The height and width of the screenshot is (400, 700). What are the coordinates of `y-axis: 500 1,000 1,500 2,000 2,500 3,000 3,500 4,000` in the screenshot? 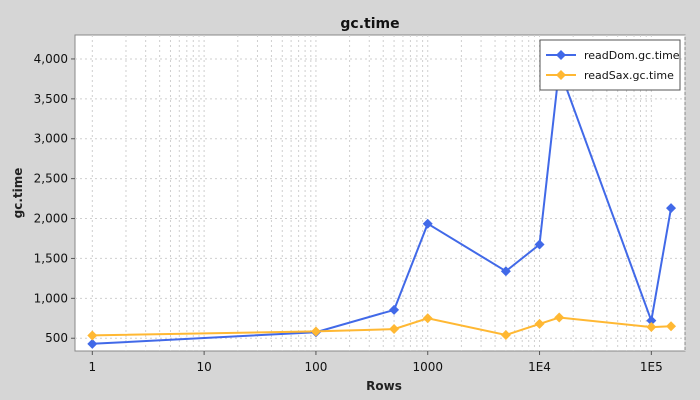 It's located at (54, 198).